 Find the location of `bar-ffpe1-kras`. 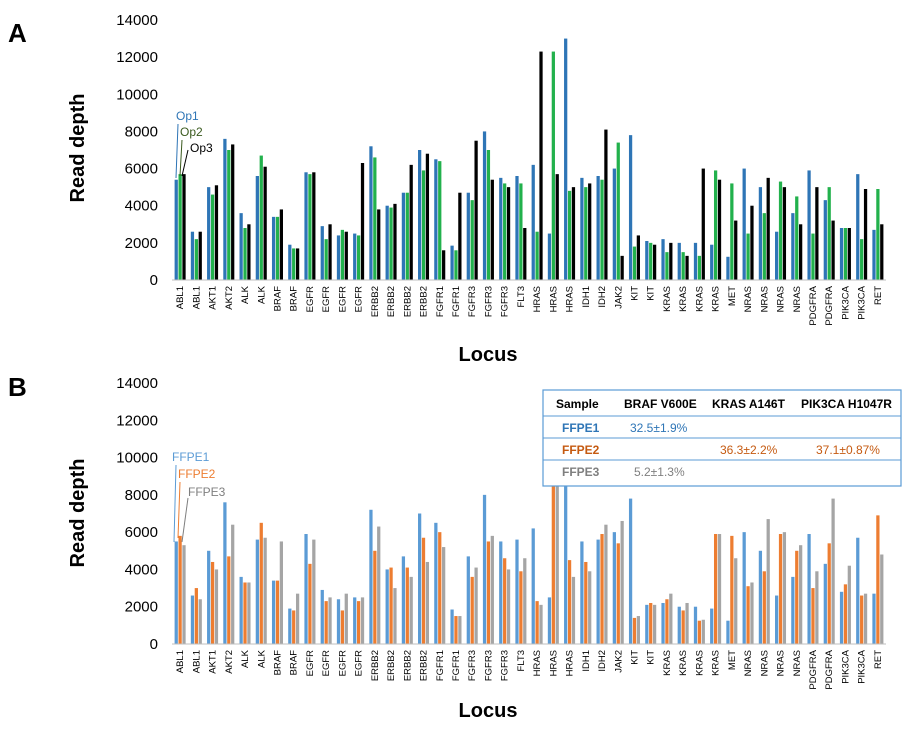

bar-ffpe1-kras is located at coordinates (712, 626).